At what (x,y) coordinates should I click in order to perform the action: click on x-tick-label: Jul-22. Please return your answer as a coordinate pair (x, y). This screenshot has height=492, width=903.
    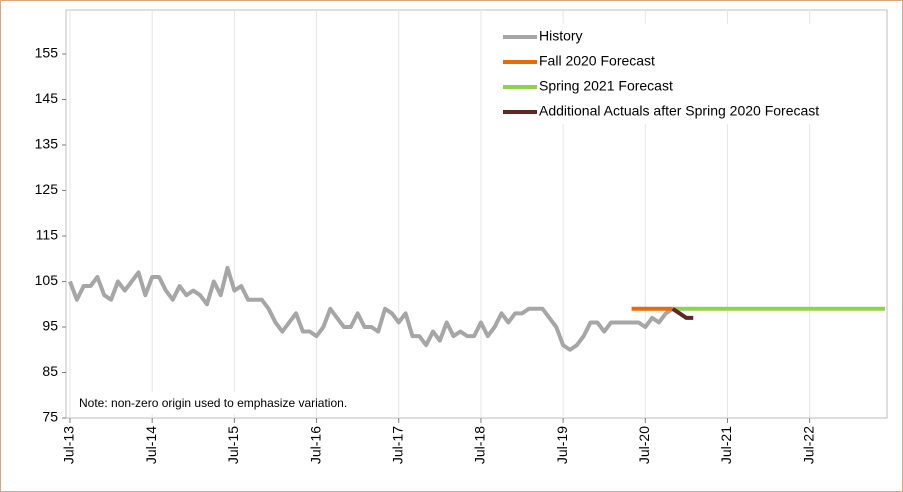
    Looking at the image, I should click on (808, 445).